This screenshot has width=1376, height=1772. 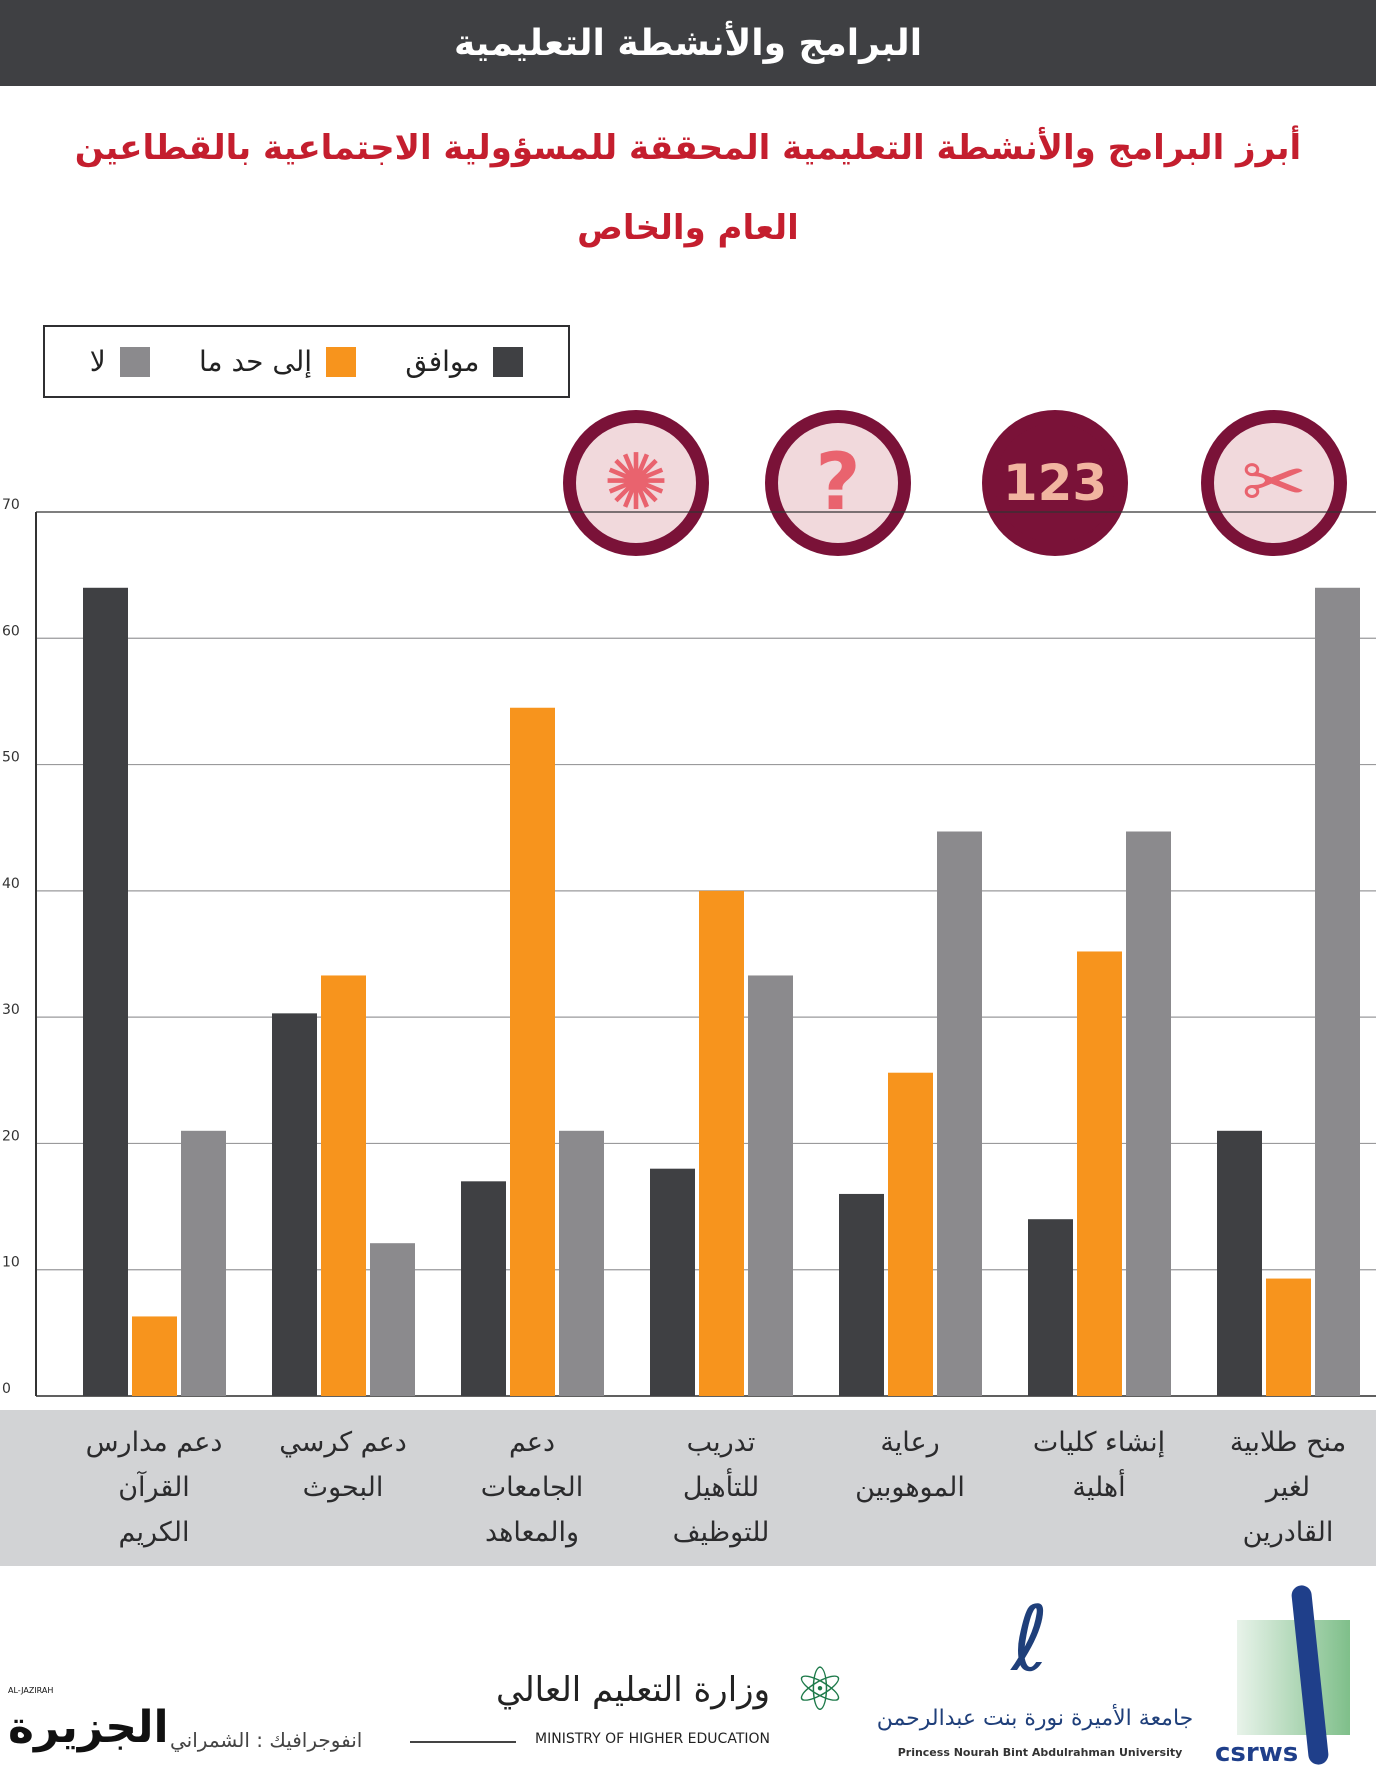 What do you see at coordinates (1288, 1532) in the screenshot?
I see `x-tick-label-line: القادرين` at bounding box center [1288, 1532].